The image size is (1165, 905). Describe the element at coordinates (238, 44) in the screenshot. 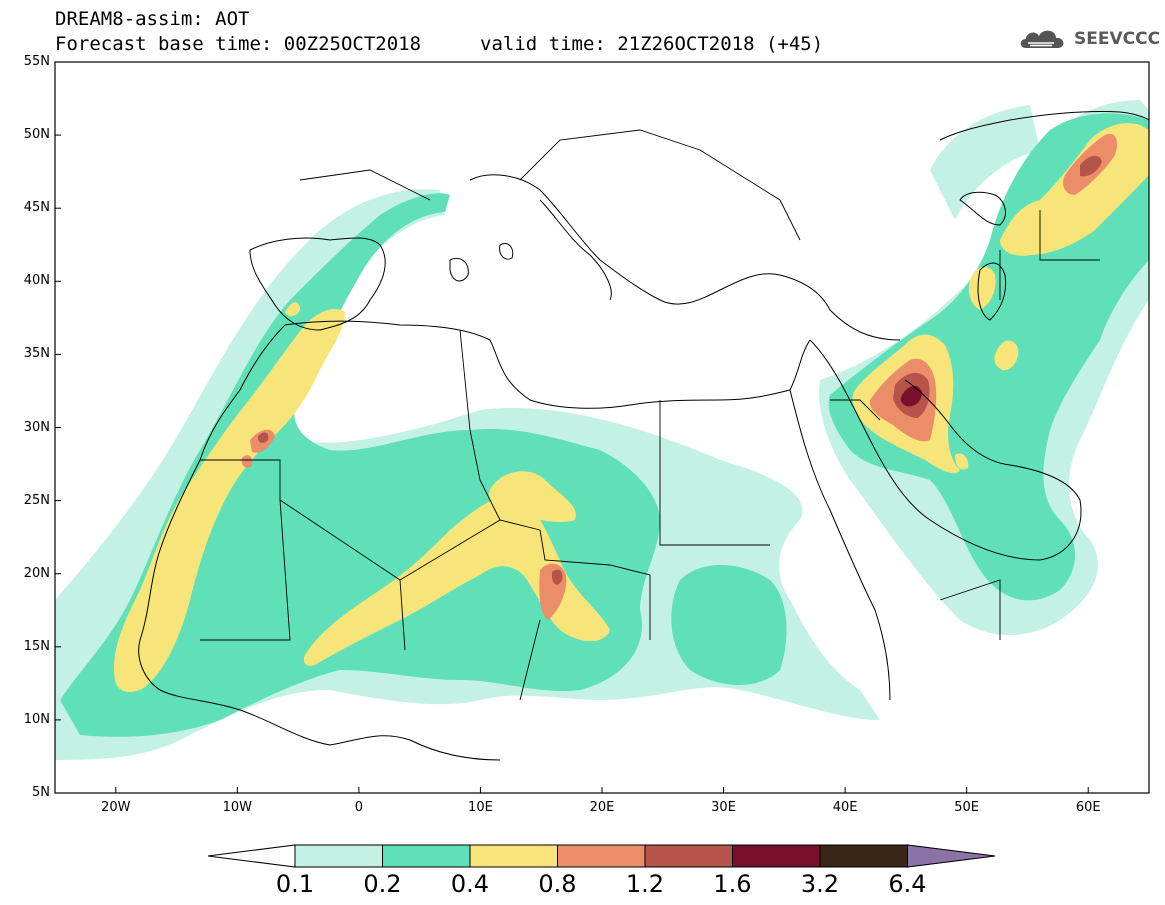

I see `forecast-base-time: Forecast base time: 00Z25OCT2018` at that location.